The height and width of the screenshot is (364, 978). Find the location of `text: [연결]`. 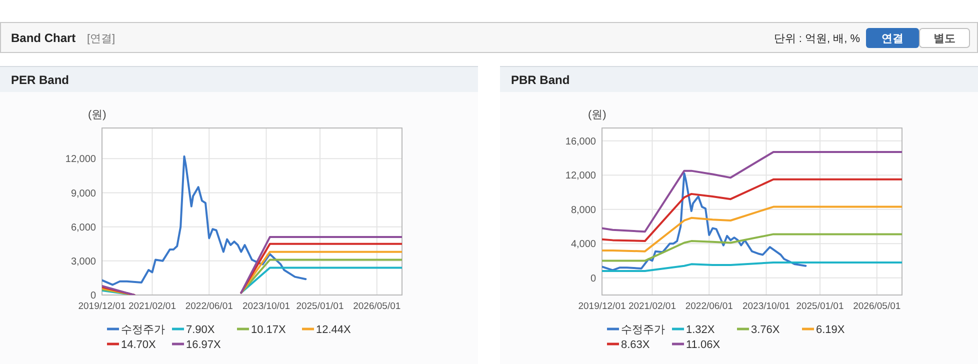

text: [연결] is located at coordinates (101, 39).